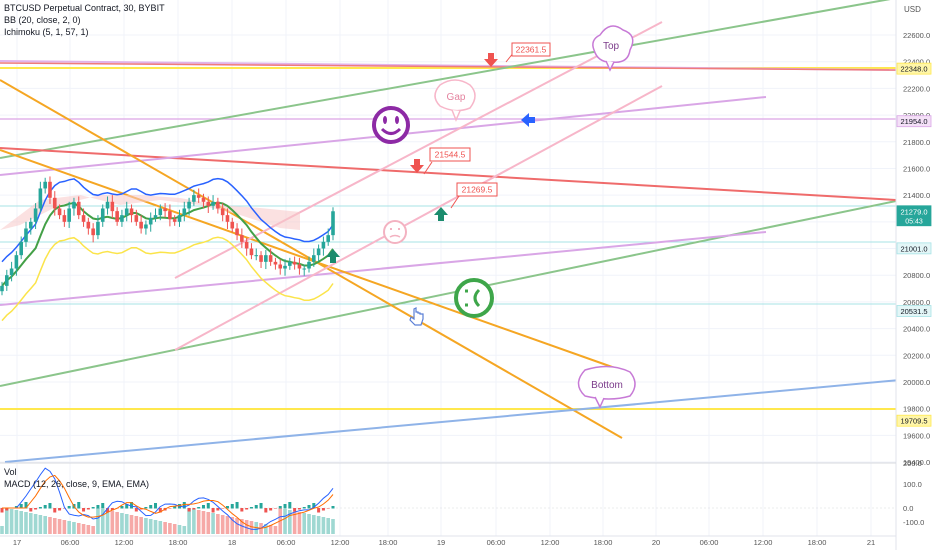 Image resolution: width=932 pixels, height=555 pixels. What do you see at coordinates (916, 62) in the screenshot?
I see `price-tick-label: 22400.0` at bounding box center [916, 62].